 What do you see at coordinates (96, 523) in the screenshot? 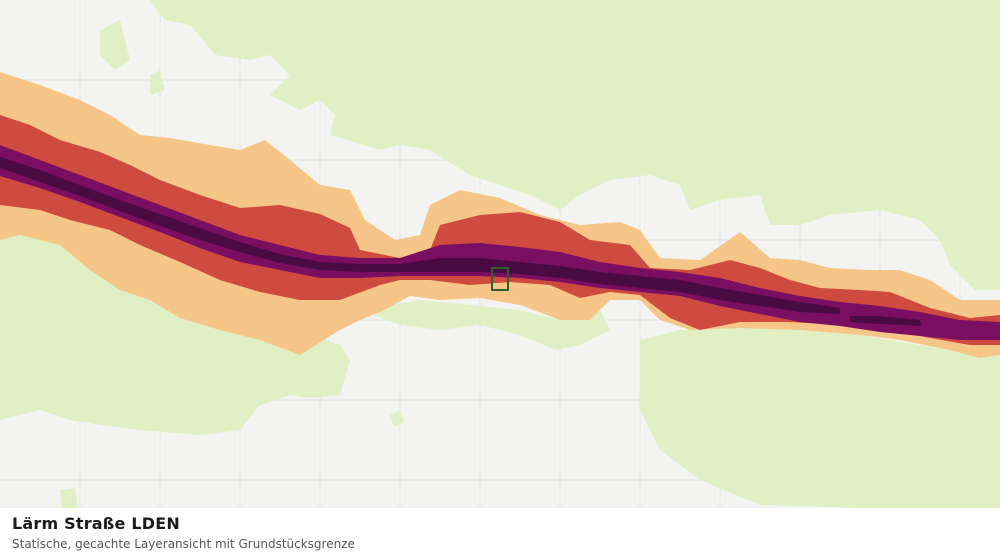
I see `layer-title: Lärm Straße LDEN` at bounding box center [96, 523].